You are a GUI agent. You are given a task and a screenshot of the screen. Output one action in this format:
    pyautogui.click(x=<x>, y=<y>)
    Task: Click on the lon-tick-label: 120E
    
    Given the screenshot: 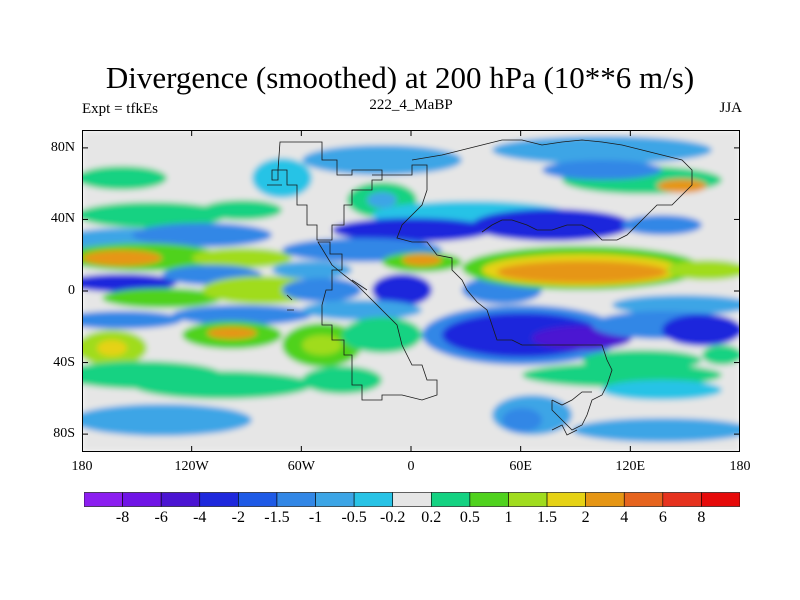 What is the action you would take?
    pyautogui.click(x=630, y=466)
    